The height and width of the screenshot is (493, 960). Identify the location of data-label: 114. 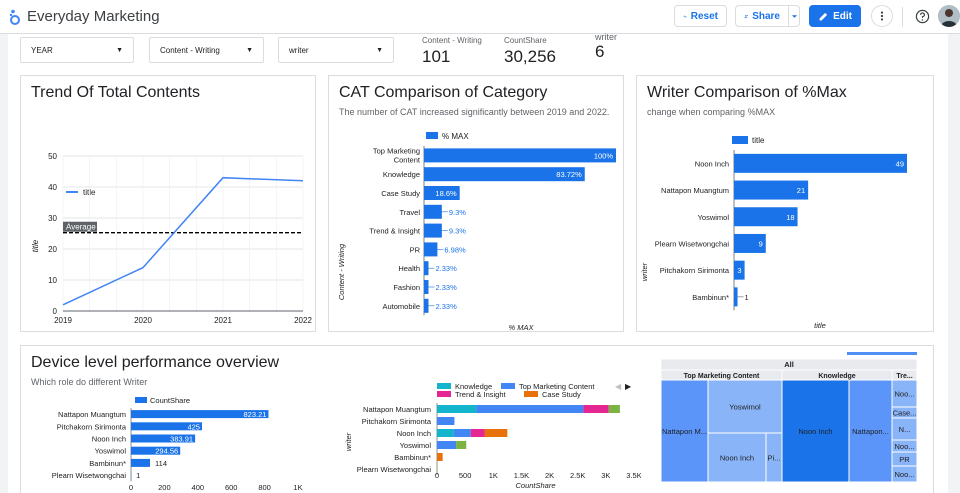
(161, 463).